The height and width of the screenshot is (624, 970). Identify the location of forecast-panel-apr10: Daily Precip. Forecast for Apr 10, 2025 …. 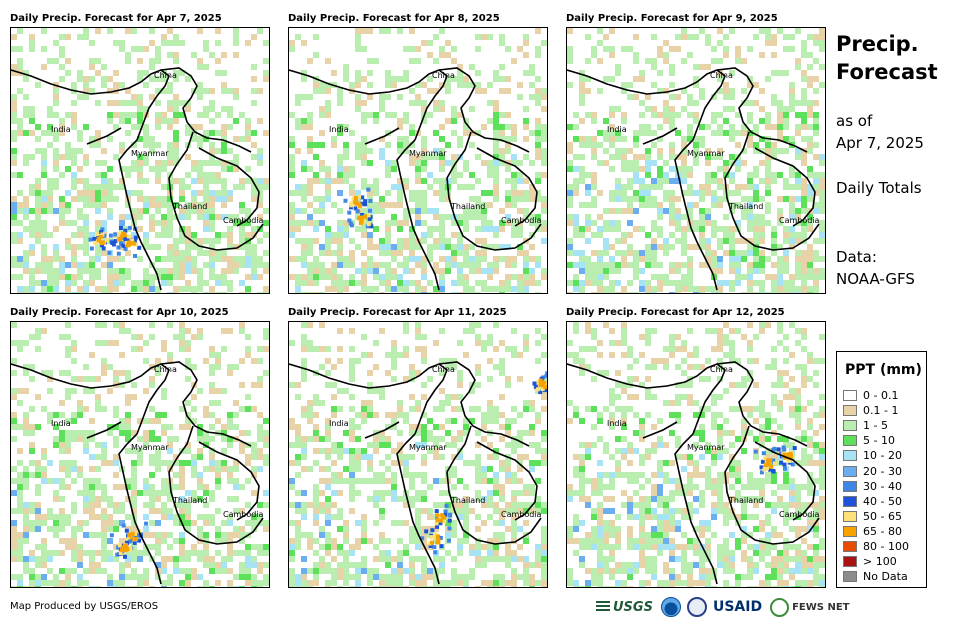
(140, 447).